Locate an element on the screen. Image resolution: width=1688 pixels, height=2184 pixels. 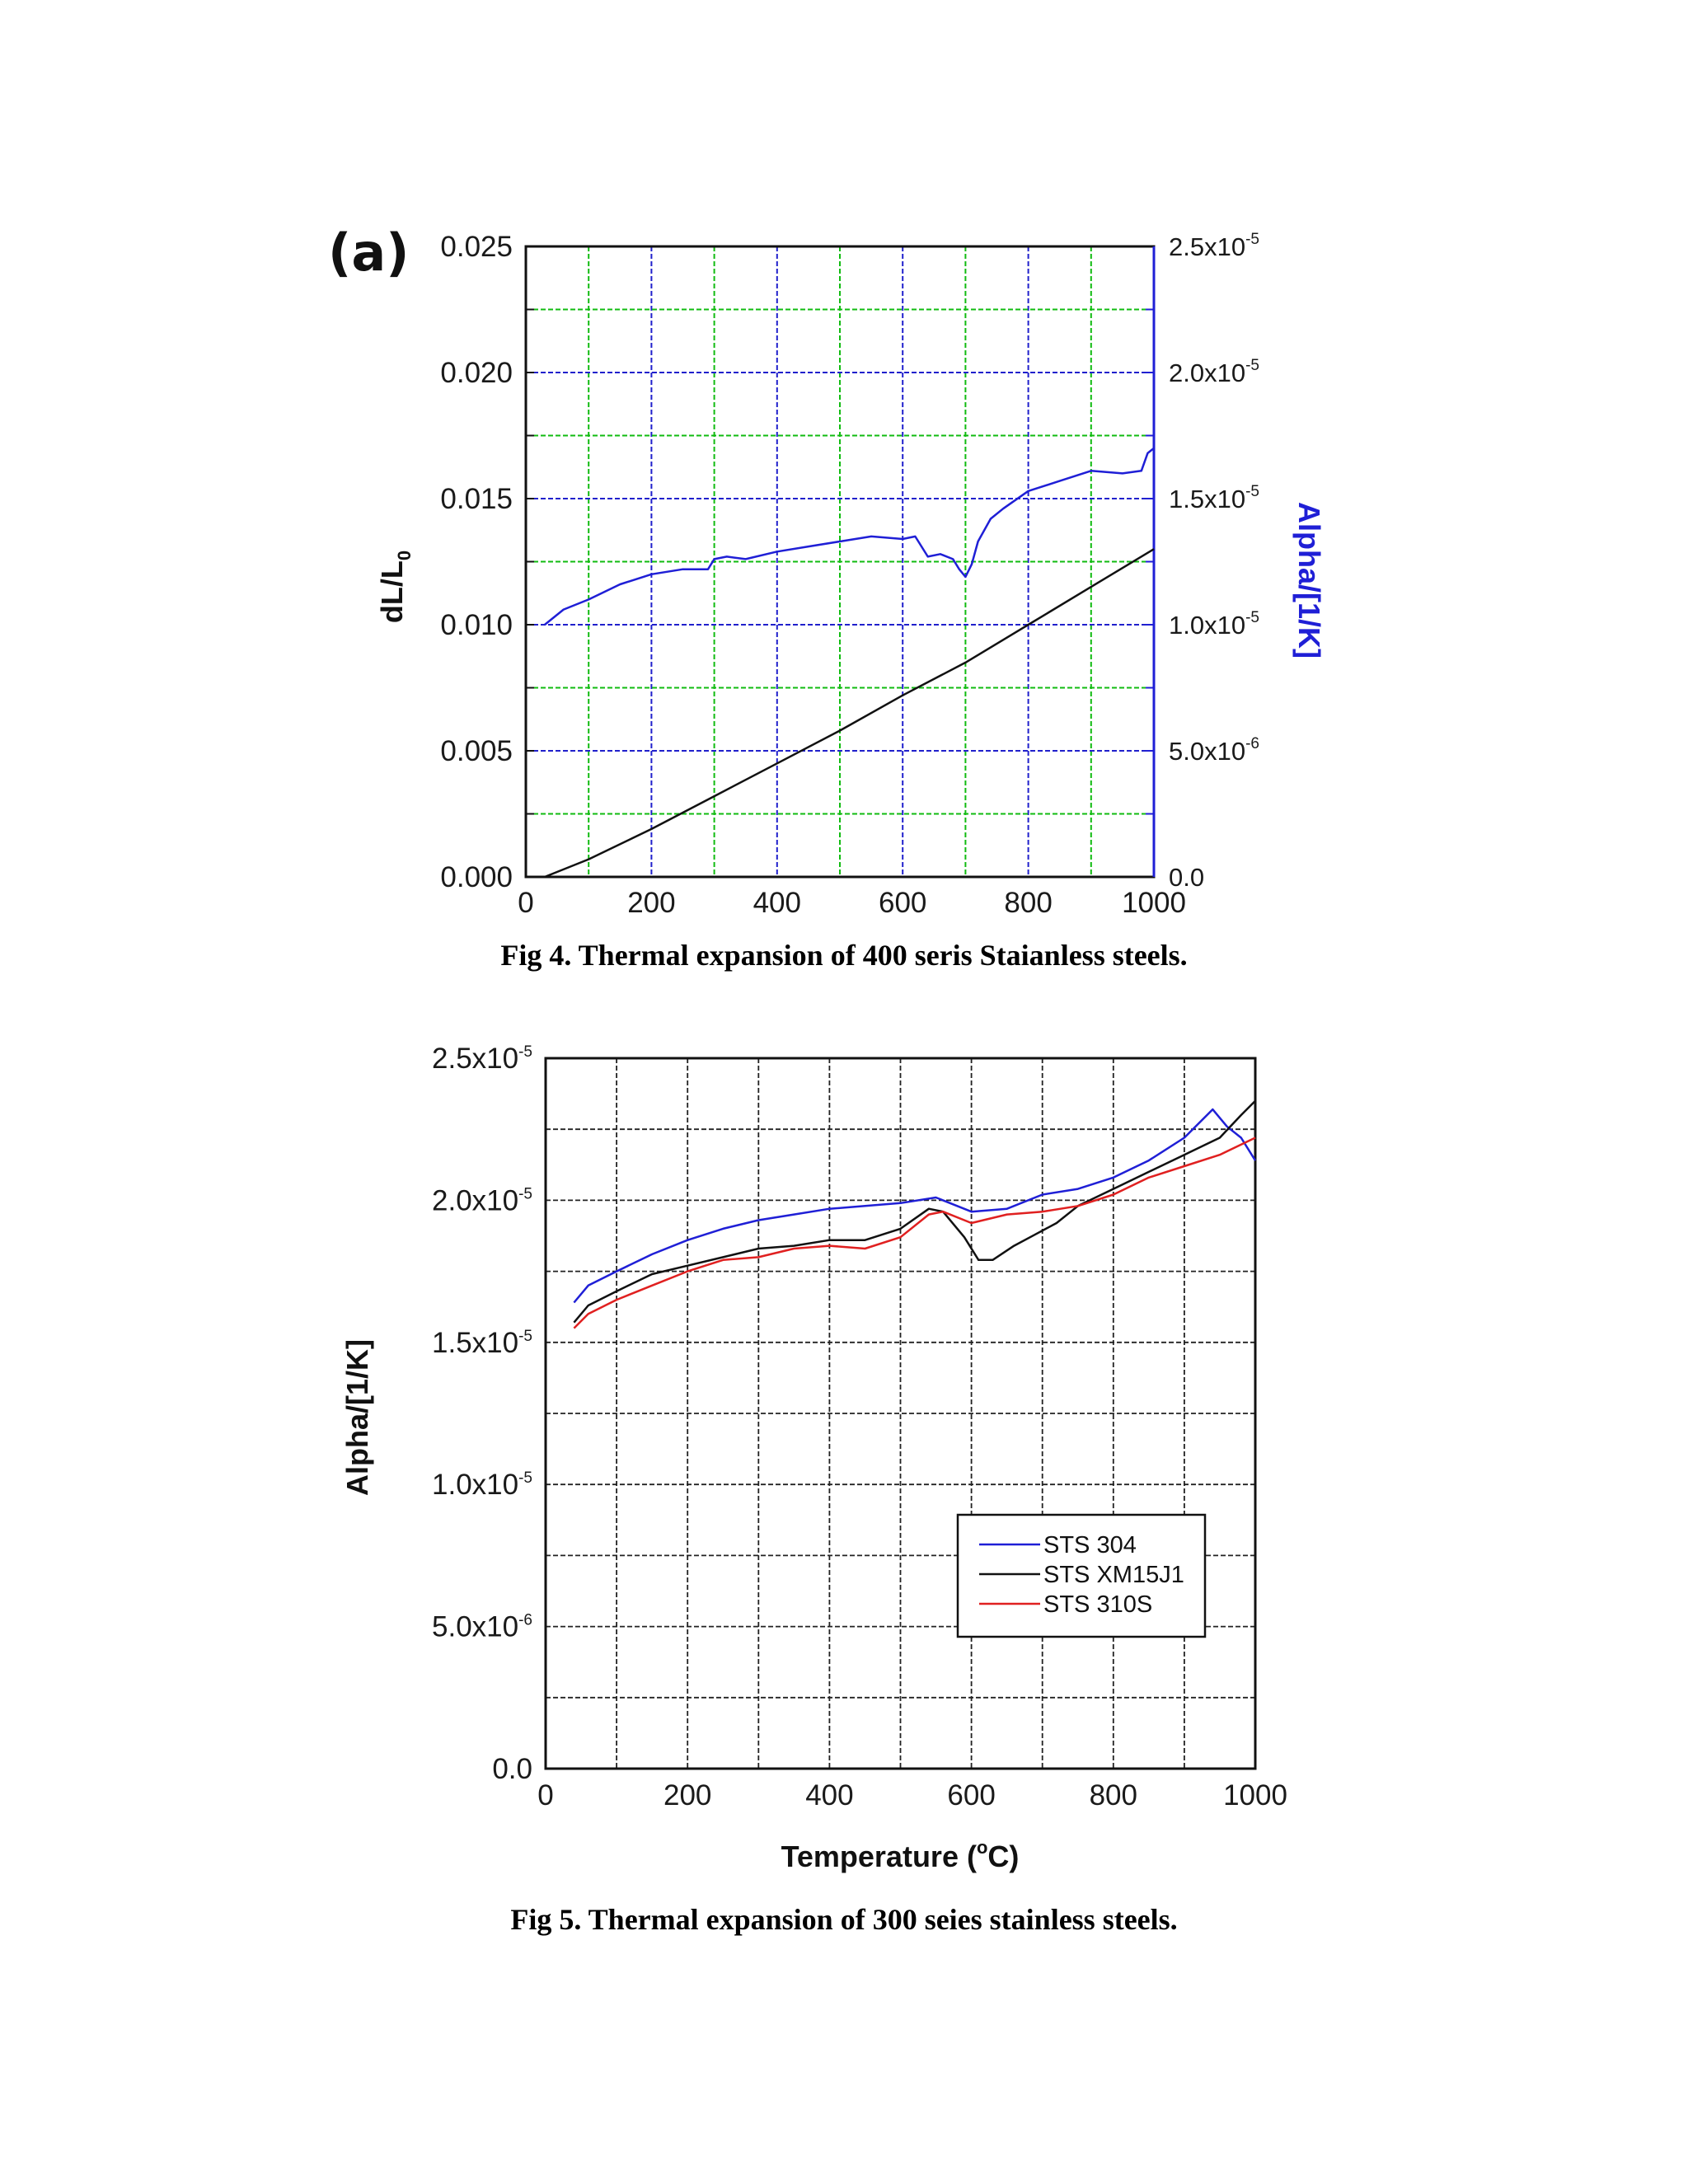
y-tick-label-right: 2.5x10⁻⁵ is located at coordinates (1214, 246).